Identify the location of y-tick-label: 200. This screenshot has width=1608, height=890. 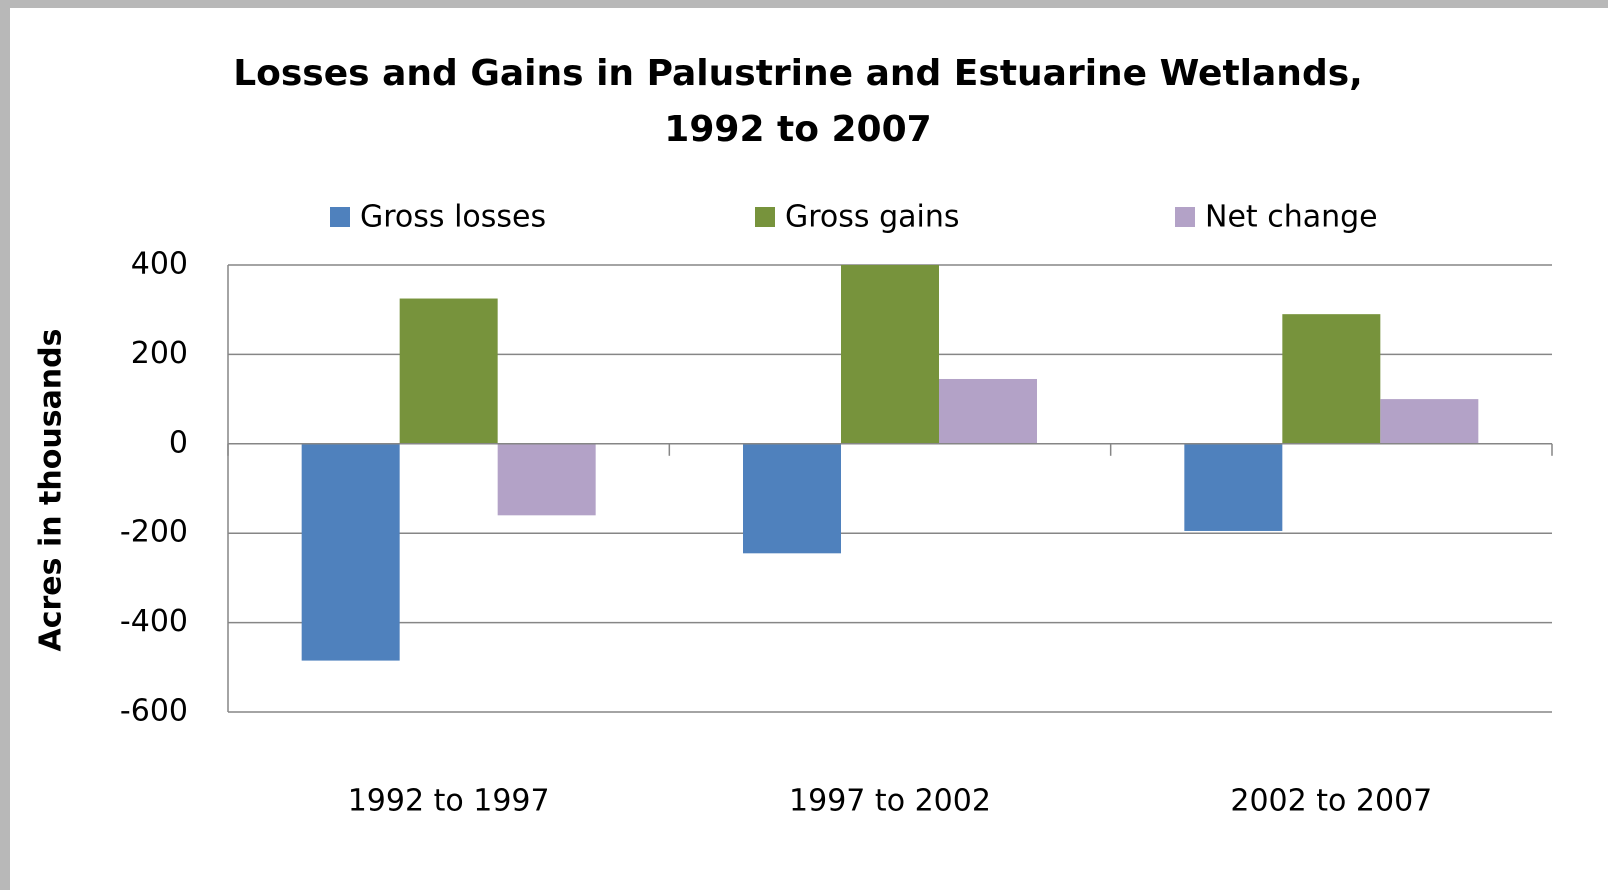
(159, 353).